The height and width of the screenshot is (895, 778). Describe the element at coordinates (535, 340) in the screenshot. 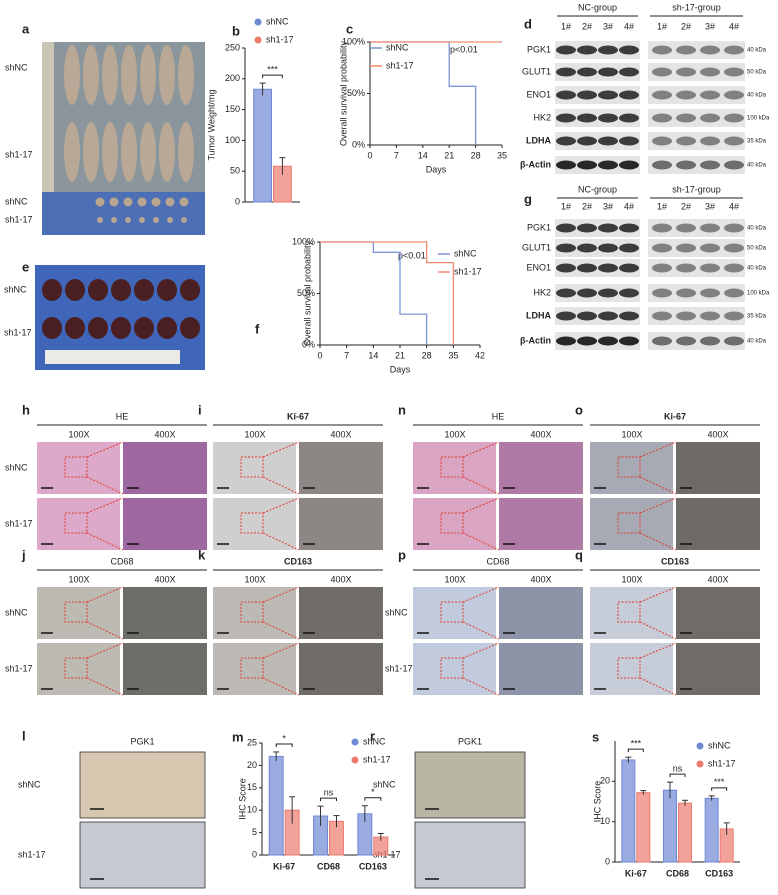

I see `protein-label: β-Actin` at that location.